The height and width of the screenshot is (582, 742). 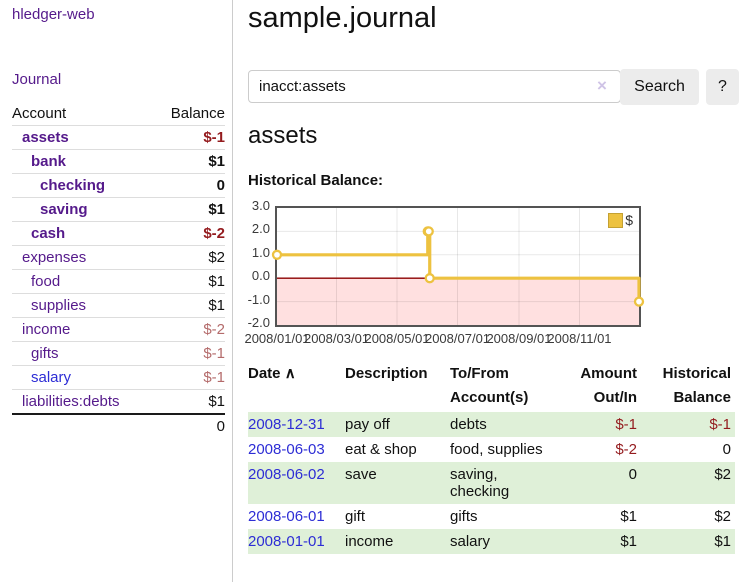 I want to click on chart-legend: $, so click(x=620, y=220).